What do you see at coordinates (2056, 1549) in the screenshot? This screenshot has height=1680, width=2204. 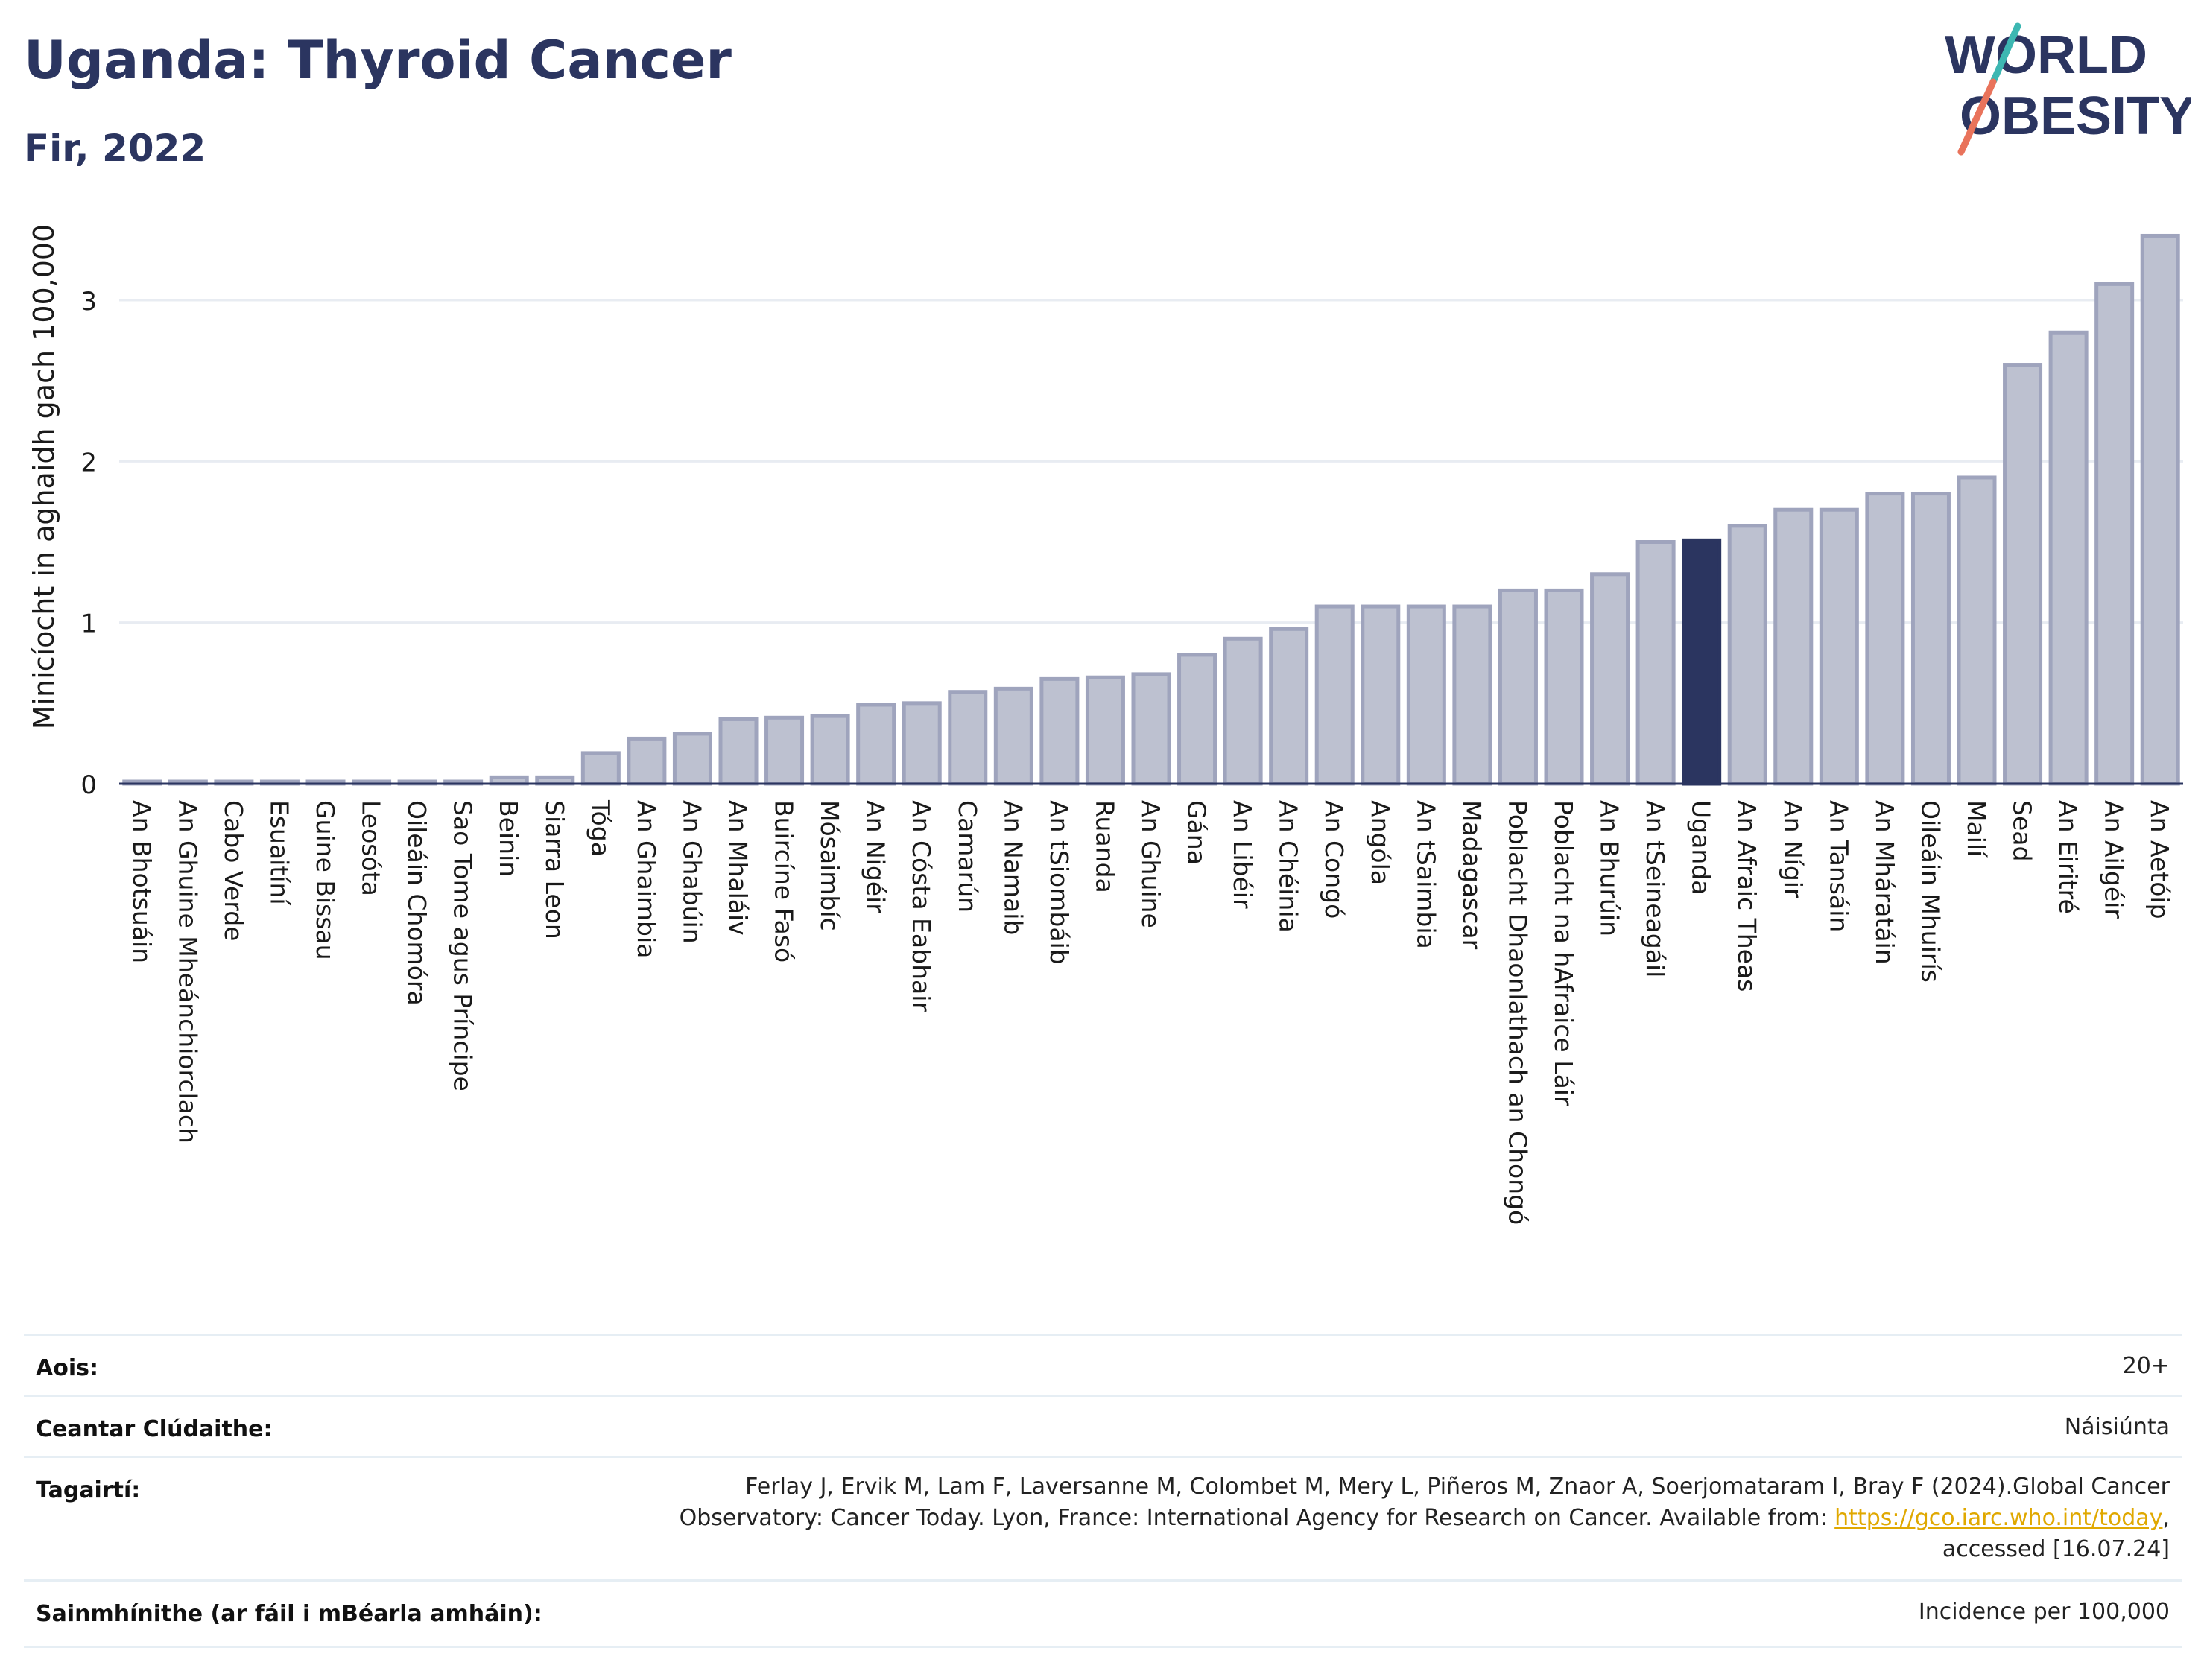 I see `reference-line-3: accessed [16.07.24]` at bounding box center [2056, 1549].